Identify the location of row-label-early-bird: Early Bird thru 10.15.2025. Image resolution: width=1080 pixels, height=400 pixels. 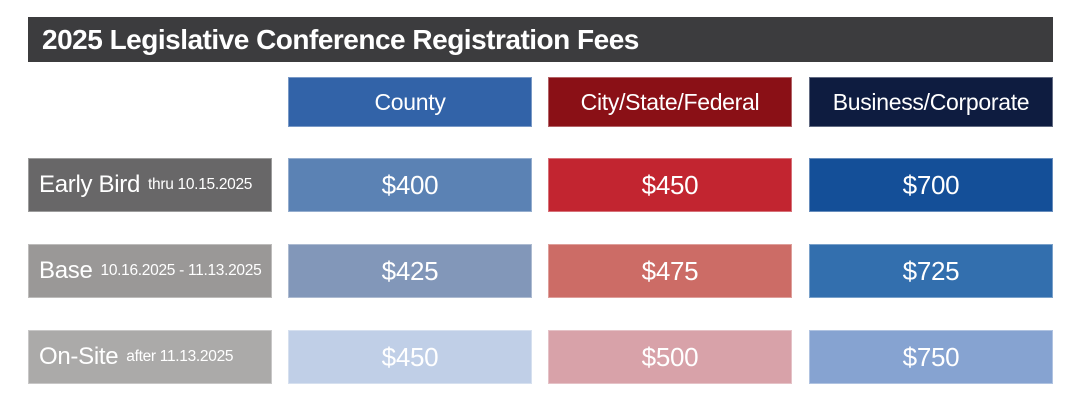
(150, 185).